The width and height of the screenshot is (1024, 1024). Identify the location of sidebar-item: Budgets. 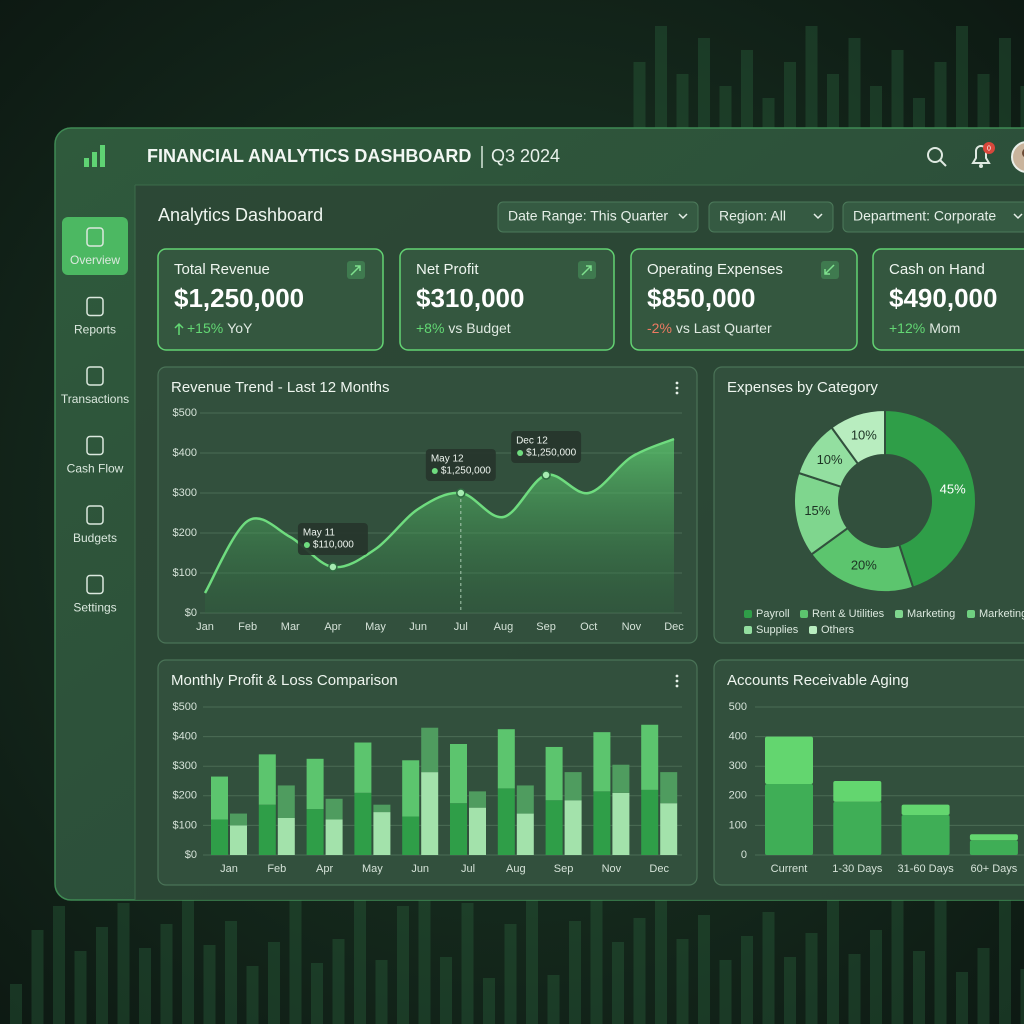
(95, 525).